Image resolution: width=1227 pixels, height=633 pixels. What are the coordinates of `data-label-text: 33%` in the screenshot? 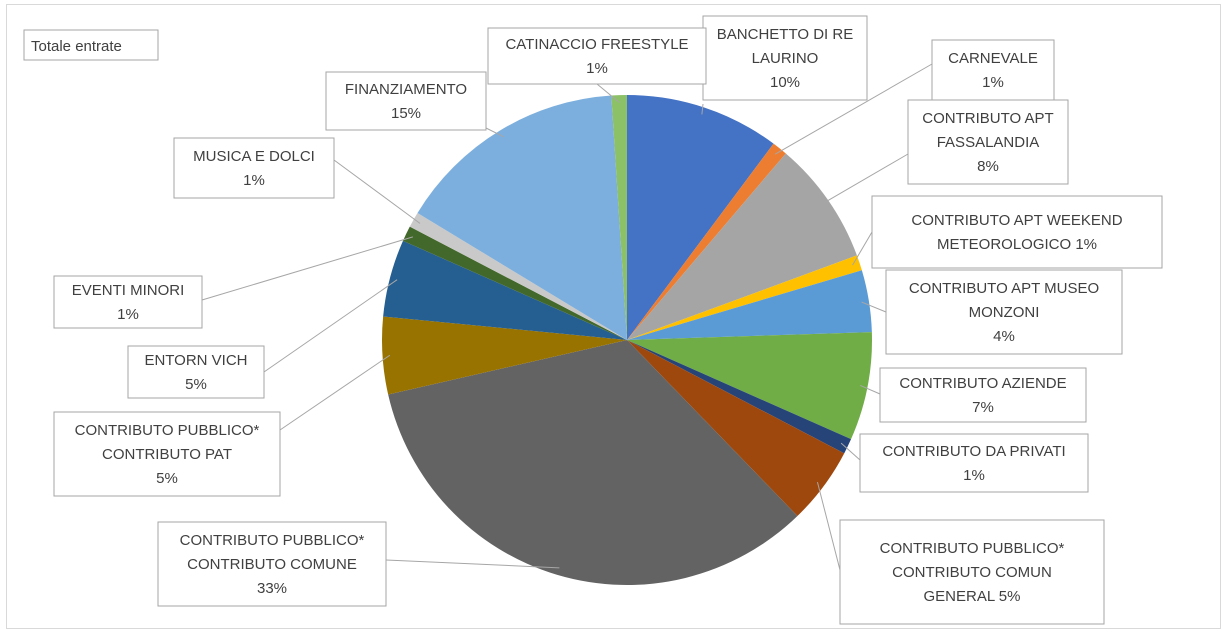 It's located at (272, 588).